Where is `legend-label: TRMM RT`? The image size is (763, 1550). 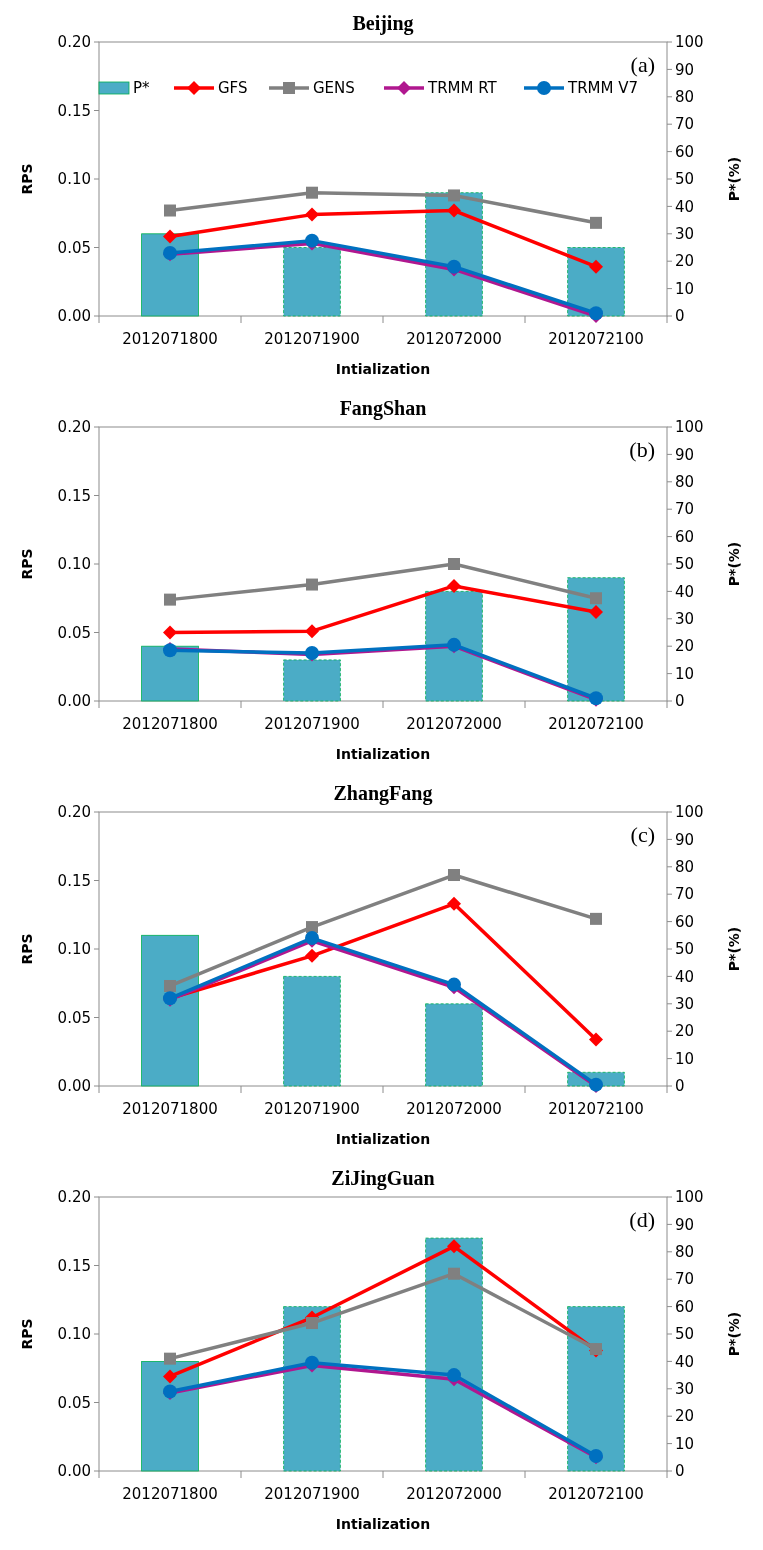 legend-label: TRMM RT is located at coordinates (462, 88).